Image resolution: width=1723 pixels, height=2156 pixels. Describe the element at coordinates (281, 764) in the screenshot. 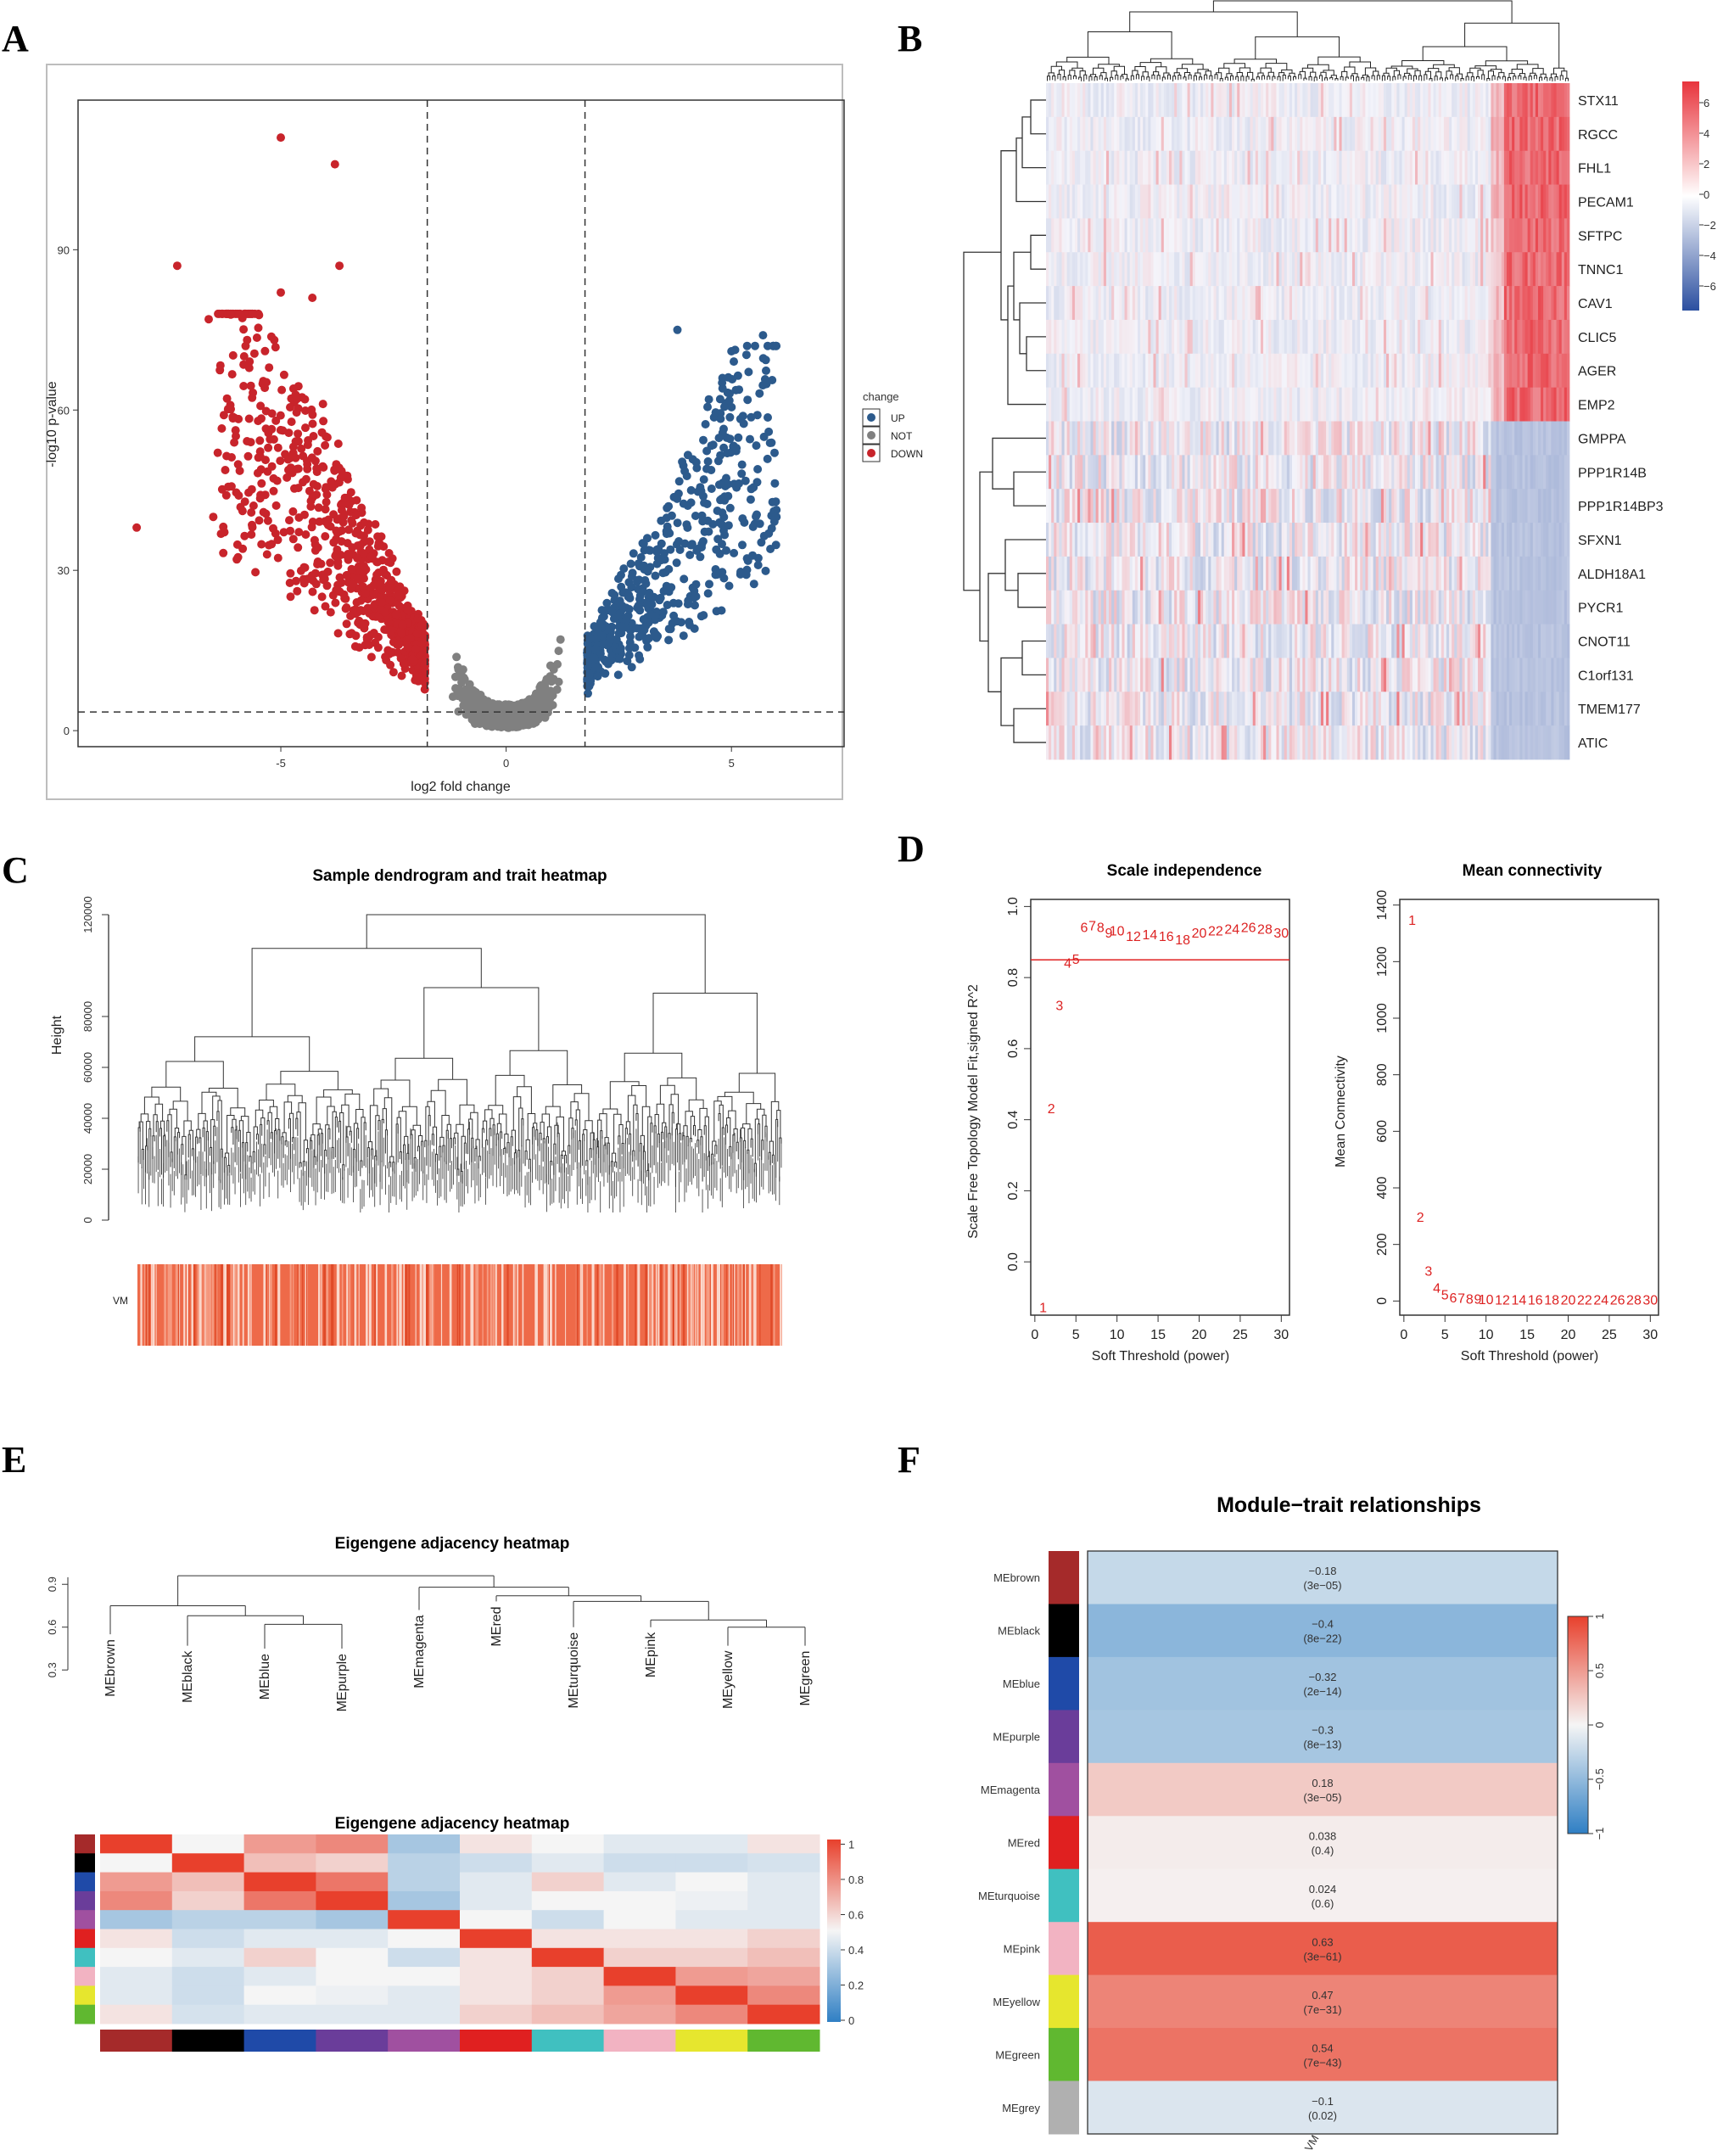

I see `volcano-xtick-label: -5` at that location.